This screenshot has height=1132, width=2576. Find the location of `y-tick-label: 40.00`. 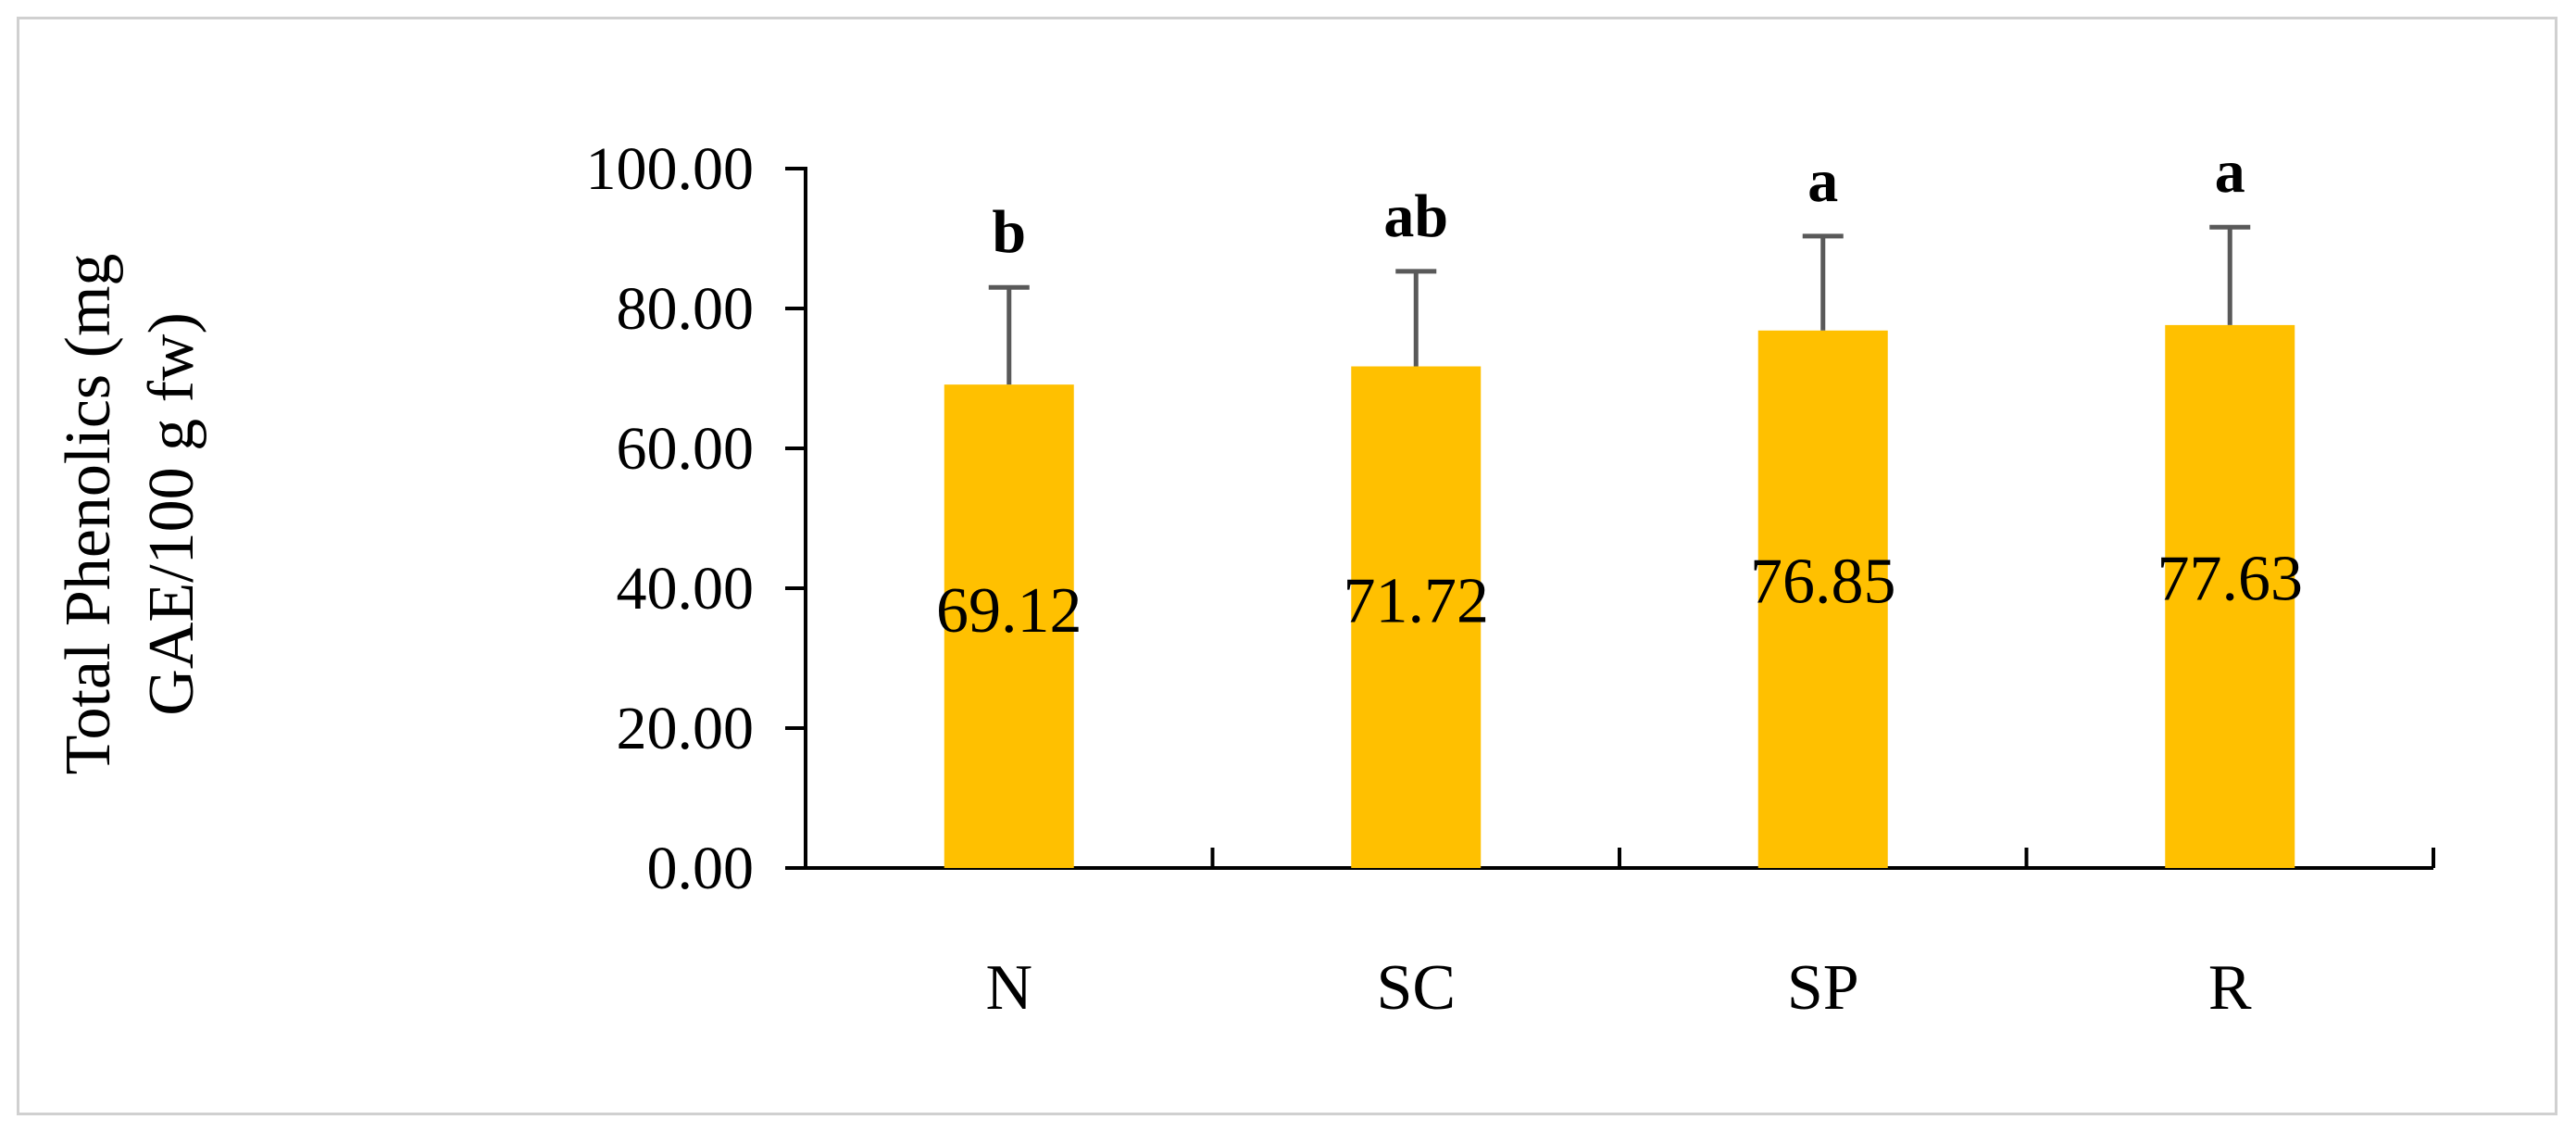

y-tick-label: 40.00 is located at coordinates (686, 589).